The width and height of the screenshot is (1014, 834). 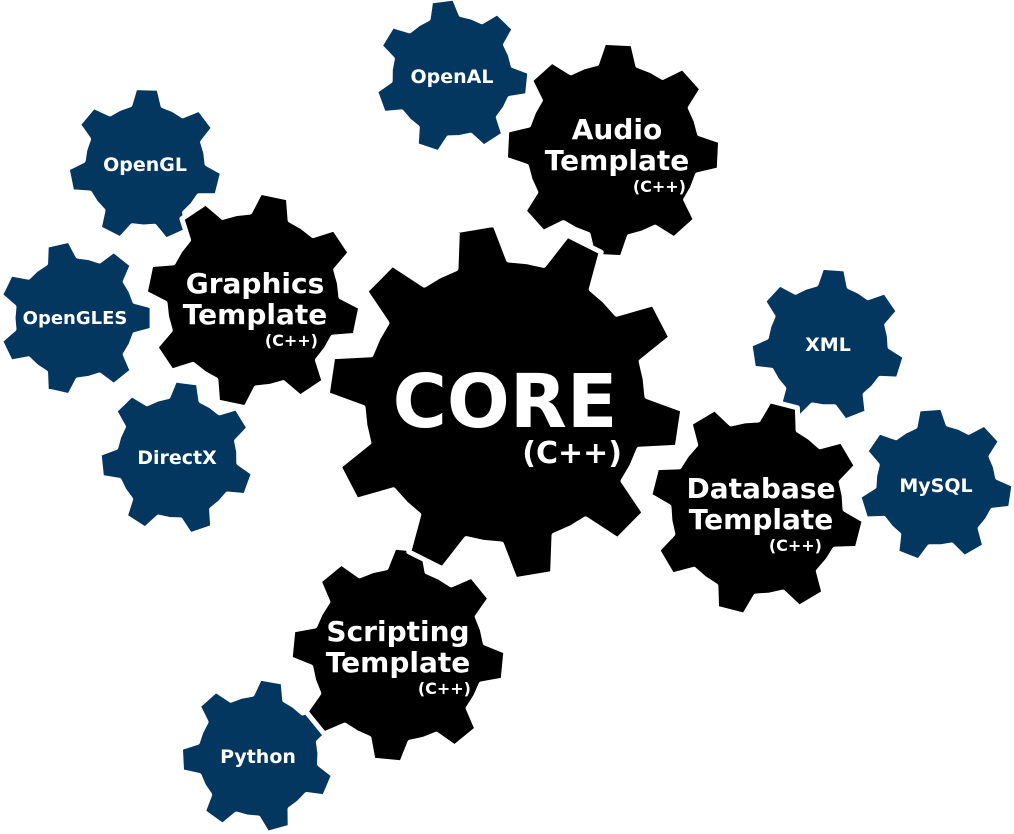 I want to click on opengles-gear-shape, so click(x=77, y=318).